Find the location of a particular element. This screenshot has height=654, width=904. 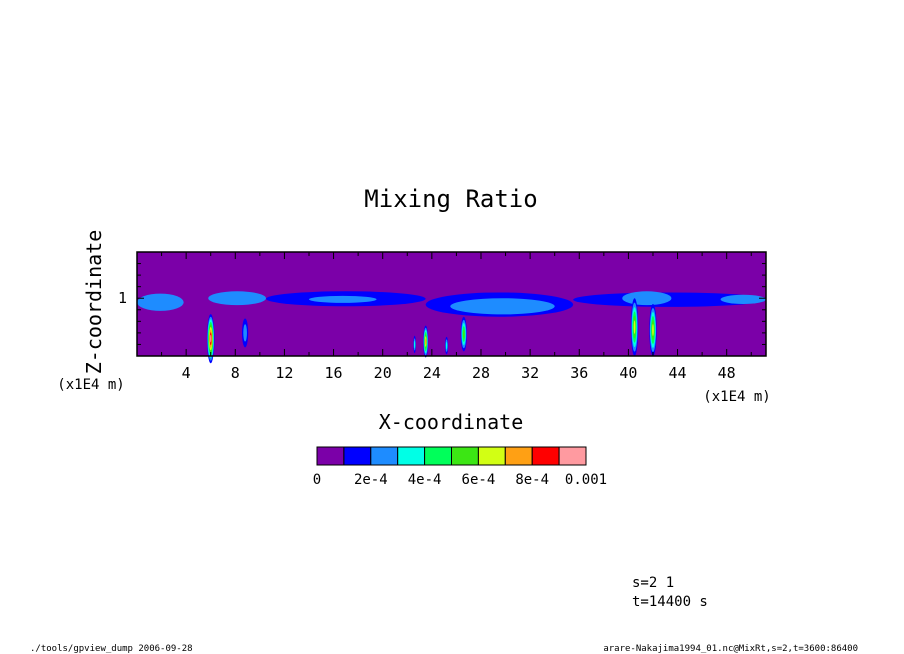

colorbar-label: 0 is located at coordinates (317, 480).